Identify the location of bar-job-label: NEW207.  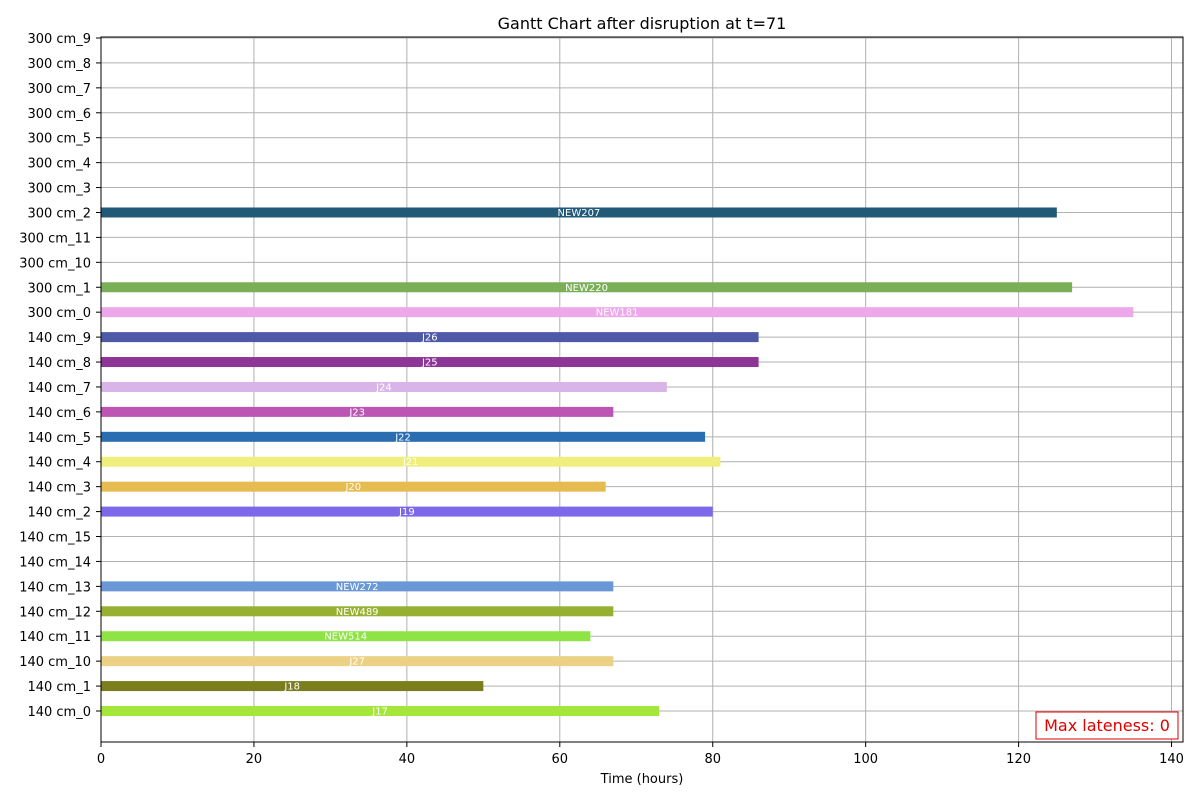
(579, 213).